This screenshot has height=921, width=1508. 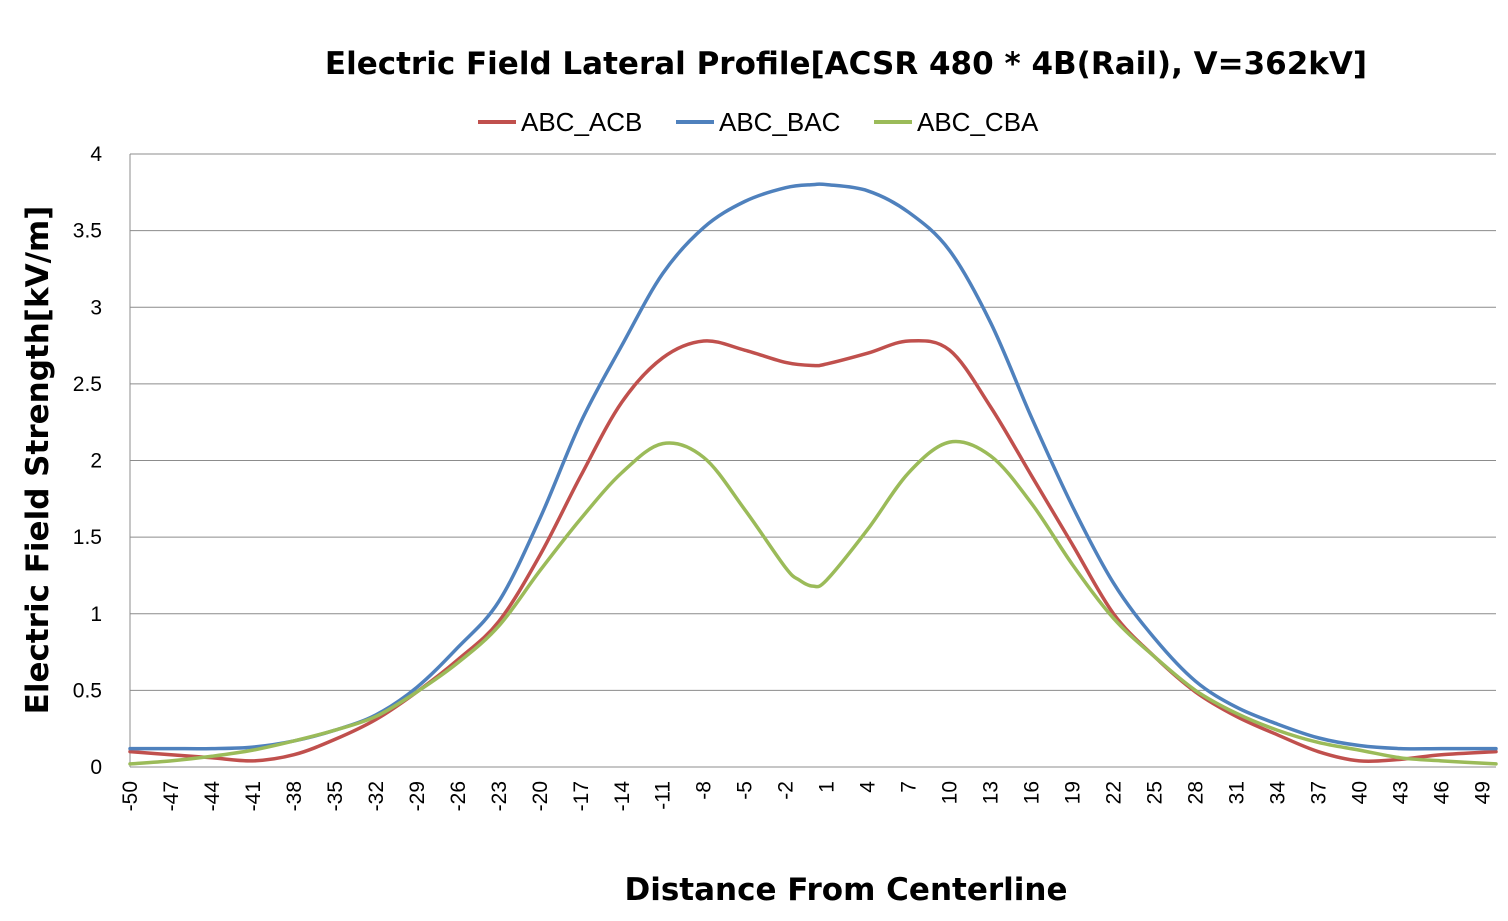 I want to click on x-tick-label: 43, so click(x=1400, y=792).